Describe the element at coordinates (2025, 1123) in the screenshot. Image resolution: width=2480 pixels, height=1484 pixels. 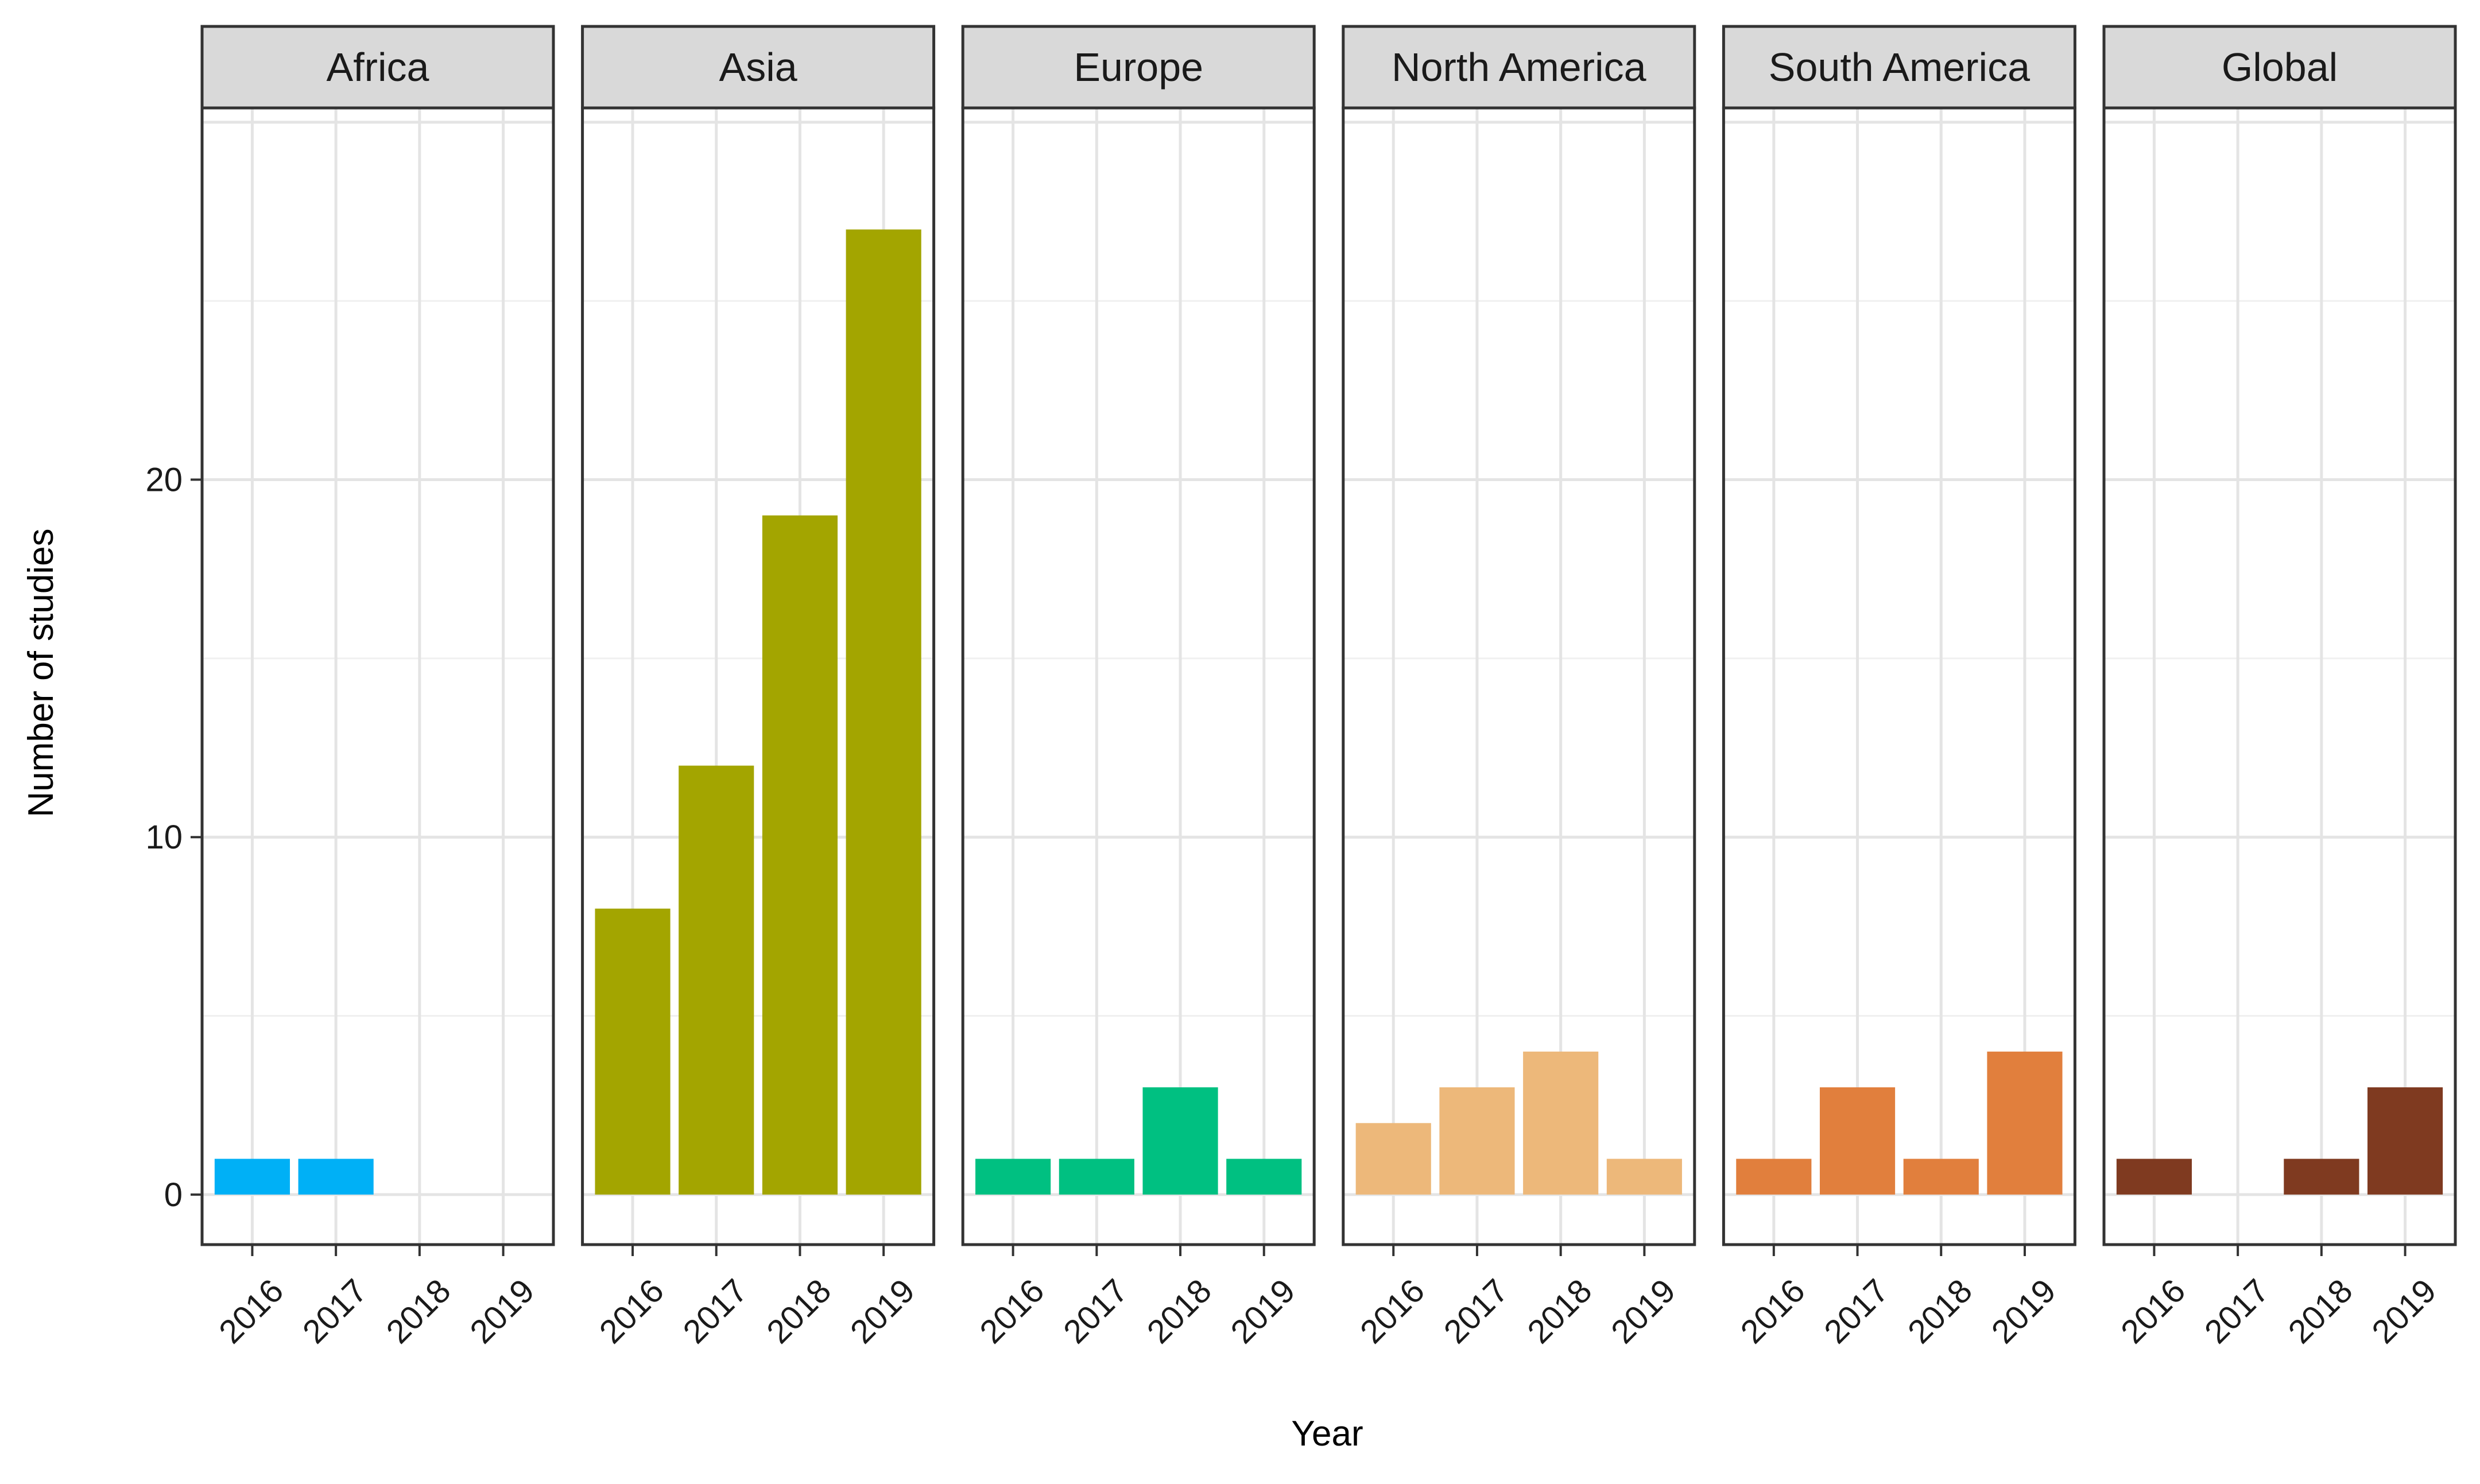
I see `bar-south-america-2019` at that location.